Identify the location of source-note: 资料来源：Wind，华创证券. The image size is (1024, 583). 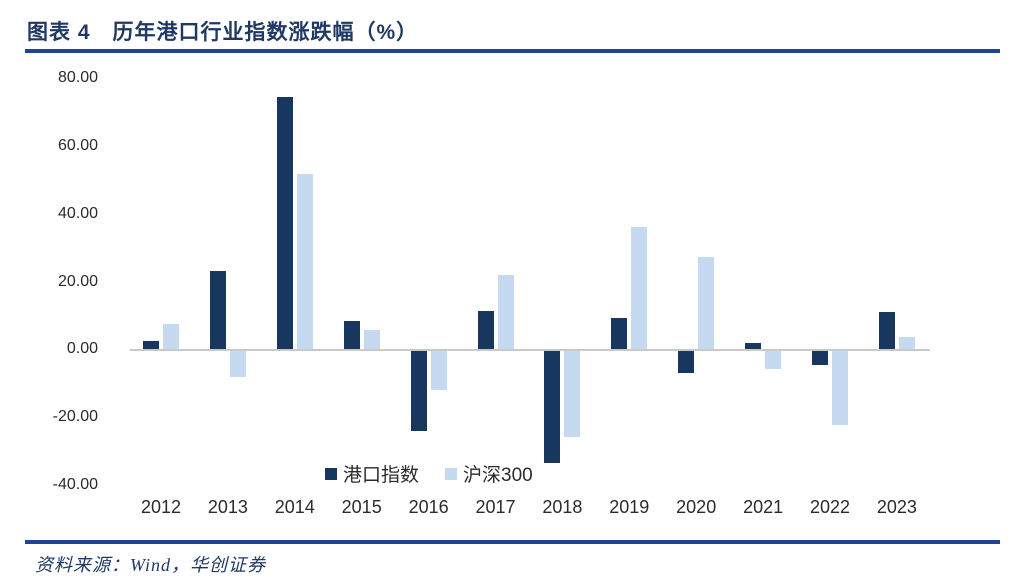
(151, 565).